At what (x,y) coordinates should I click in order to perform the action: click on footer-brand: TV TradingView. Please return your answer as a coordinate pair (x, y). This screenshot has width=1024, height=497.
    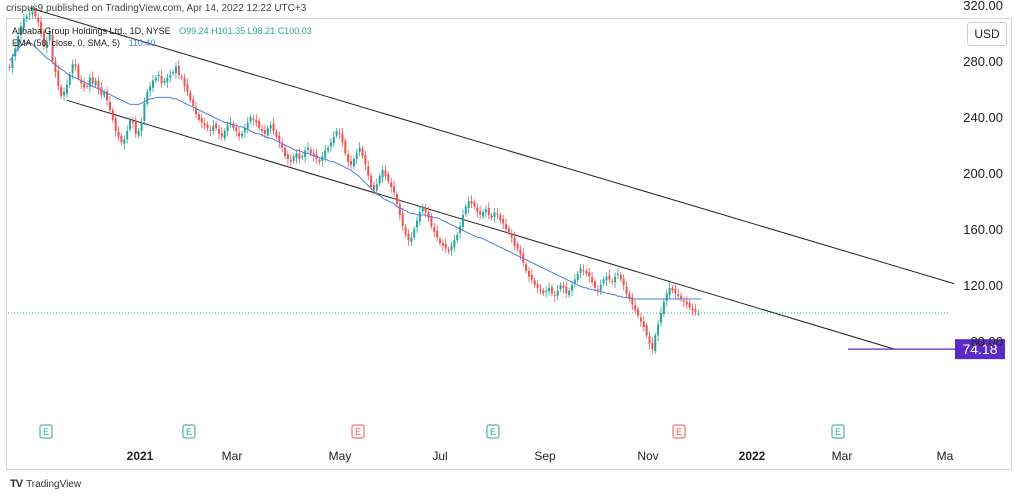
    Looking at the image, I should click on (45, 484).